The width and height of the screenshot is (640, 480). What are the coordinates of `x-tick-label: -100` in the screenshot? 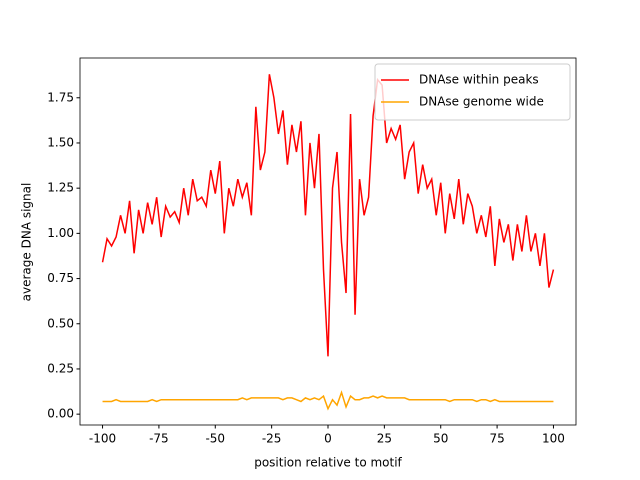 It's located at (102, 439).